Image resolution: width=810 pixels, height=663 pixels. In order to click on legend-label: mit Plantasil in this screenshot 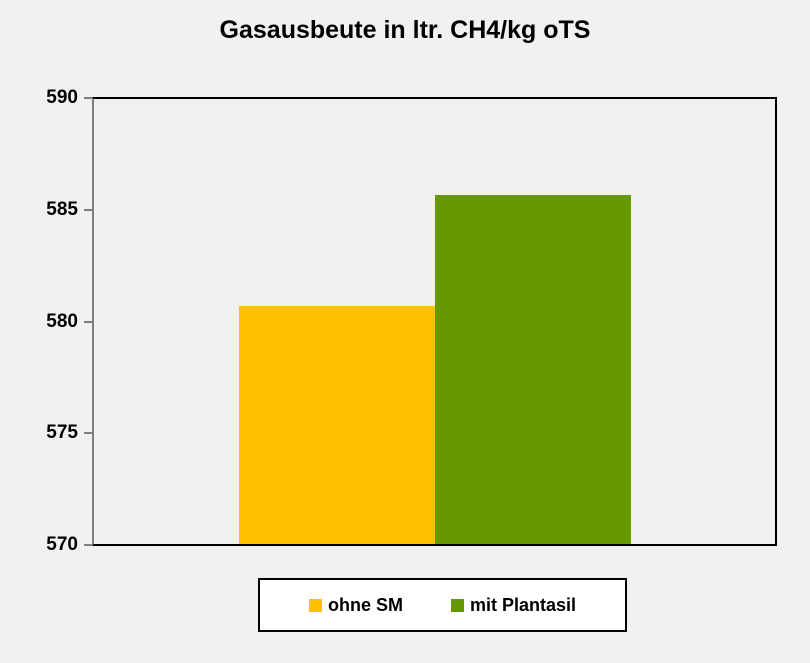, I will do `click(523, 604)`.